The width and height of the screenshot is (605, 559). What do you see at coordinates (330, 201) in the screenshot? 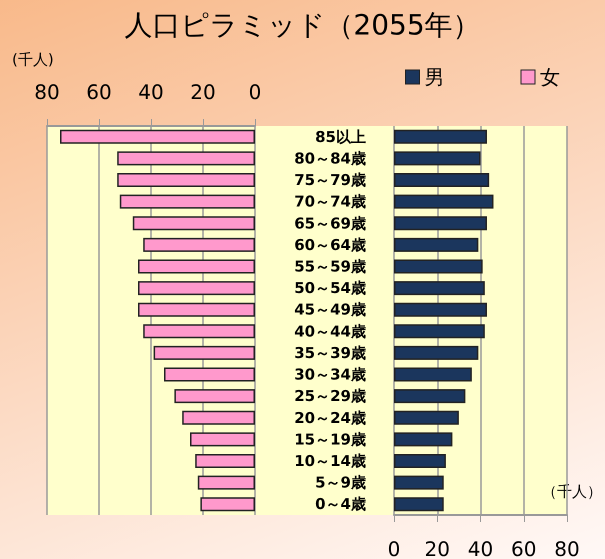
I see `y-tick-label: 70～74歳` at bounding box center [330, 201].